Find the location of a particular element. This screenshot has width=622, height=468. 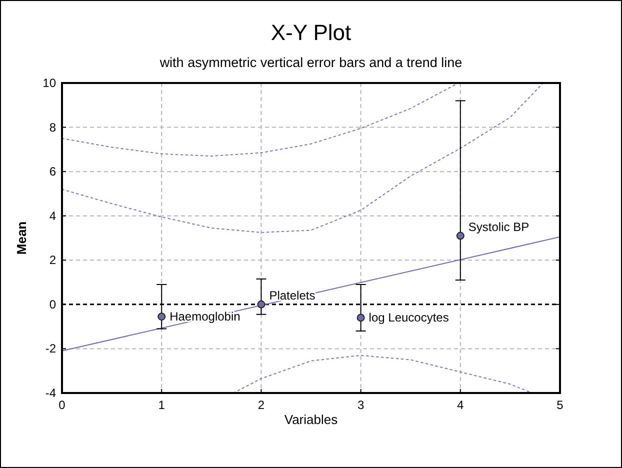

y-tick-label: -2 is located at coordinates (50, 349).